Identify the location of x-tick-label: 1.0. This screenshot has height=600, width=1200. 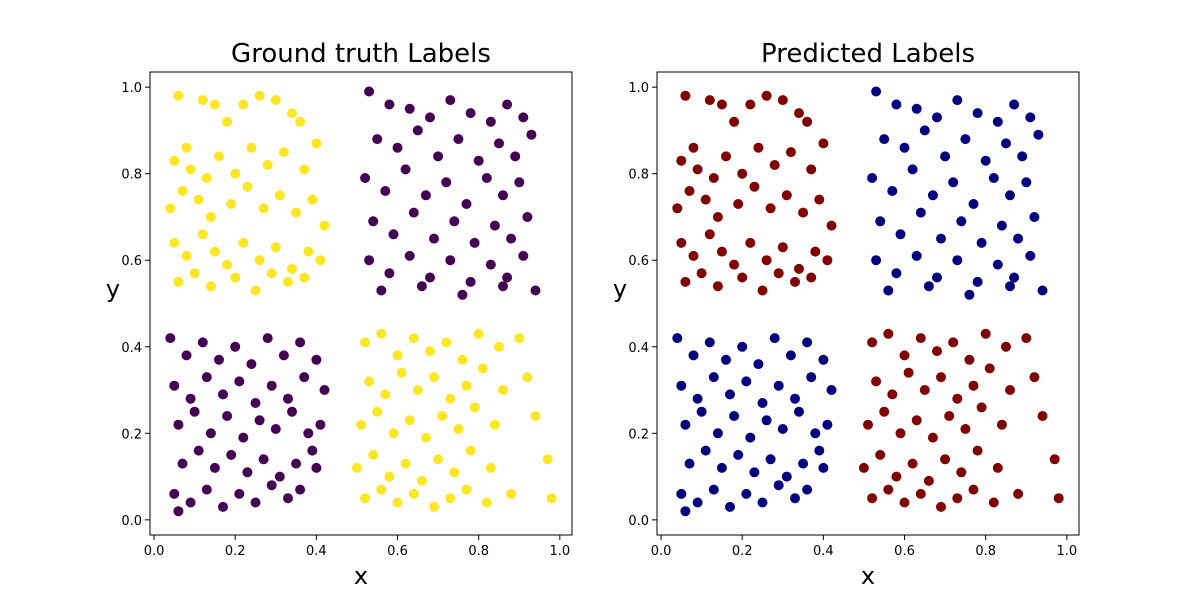
(1066, 551).